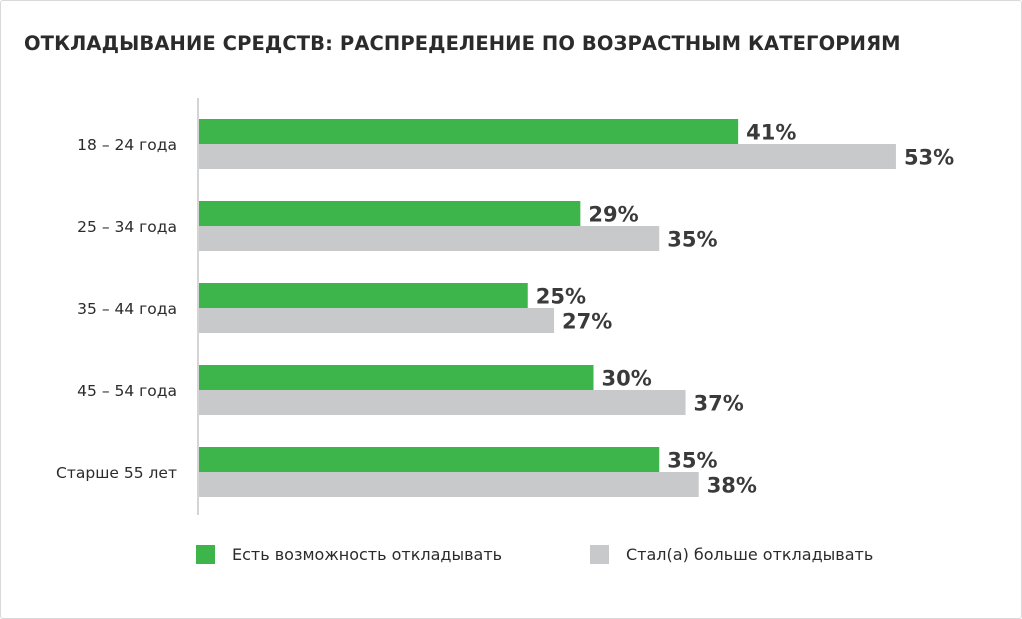  Describe the element at coordinates (771, 133) in the screenshot. I see `value-label: 41%` at that location.